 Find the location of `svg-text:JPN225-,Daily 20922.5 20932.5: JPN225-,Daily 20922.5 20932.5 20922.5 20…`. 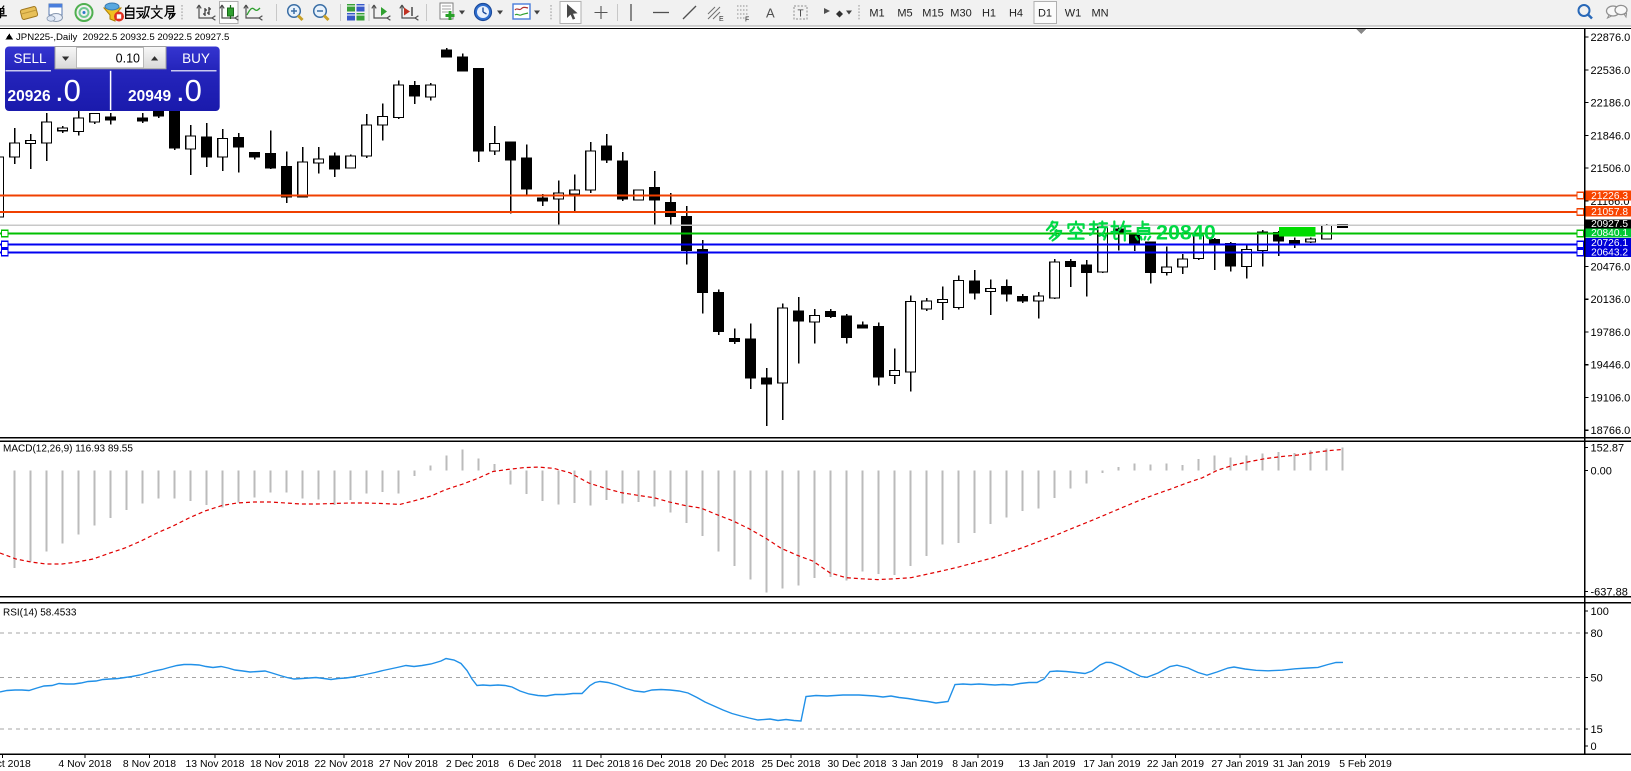

svg-text:JPN225-,Daily 20922.5 20932.5: JPN225-,Daily 20922.5 20932.5 20922.5 20… is located at coordinates (122, 37).